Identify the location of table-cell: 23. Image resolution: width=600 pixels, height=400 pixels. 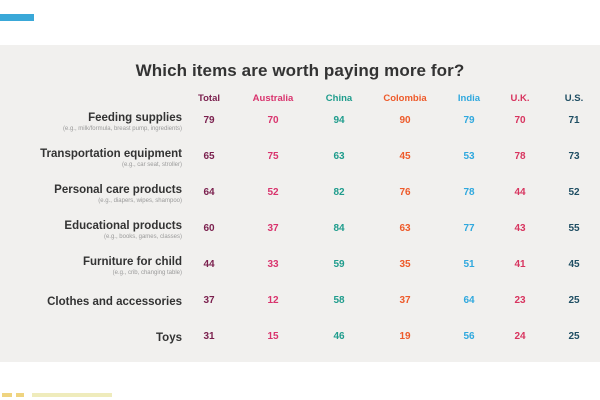
(520, 300).